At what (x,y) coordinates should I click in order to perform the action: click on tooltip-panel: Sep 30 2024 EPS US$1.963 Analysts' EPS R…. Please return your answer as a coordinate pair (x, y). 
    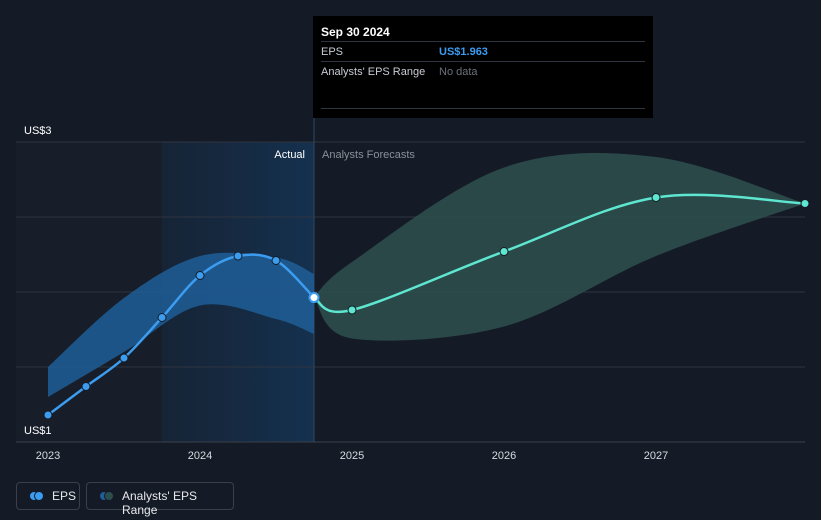
    Looking at the image, I should click on (483, 67).